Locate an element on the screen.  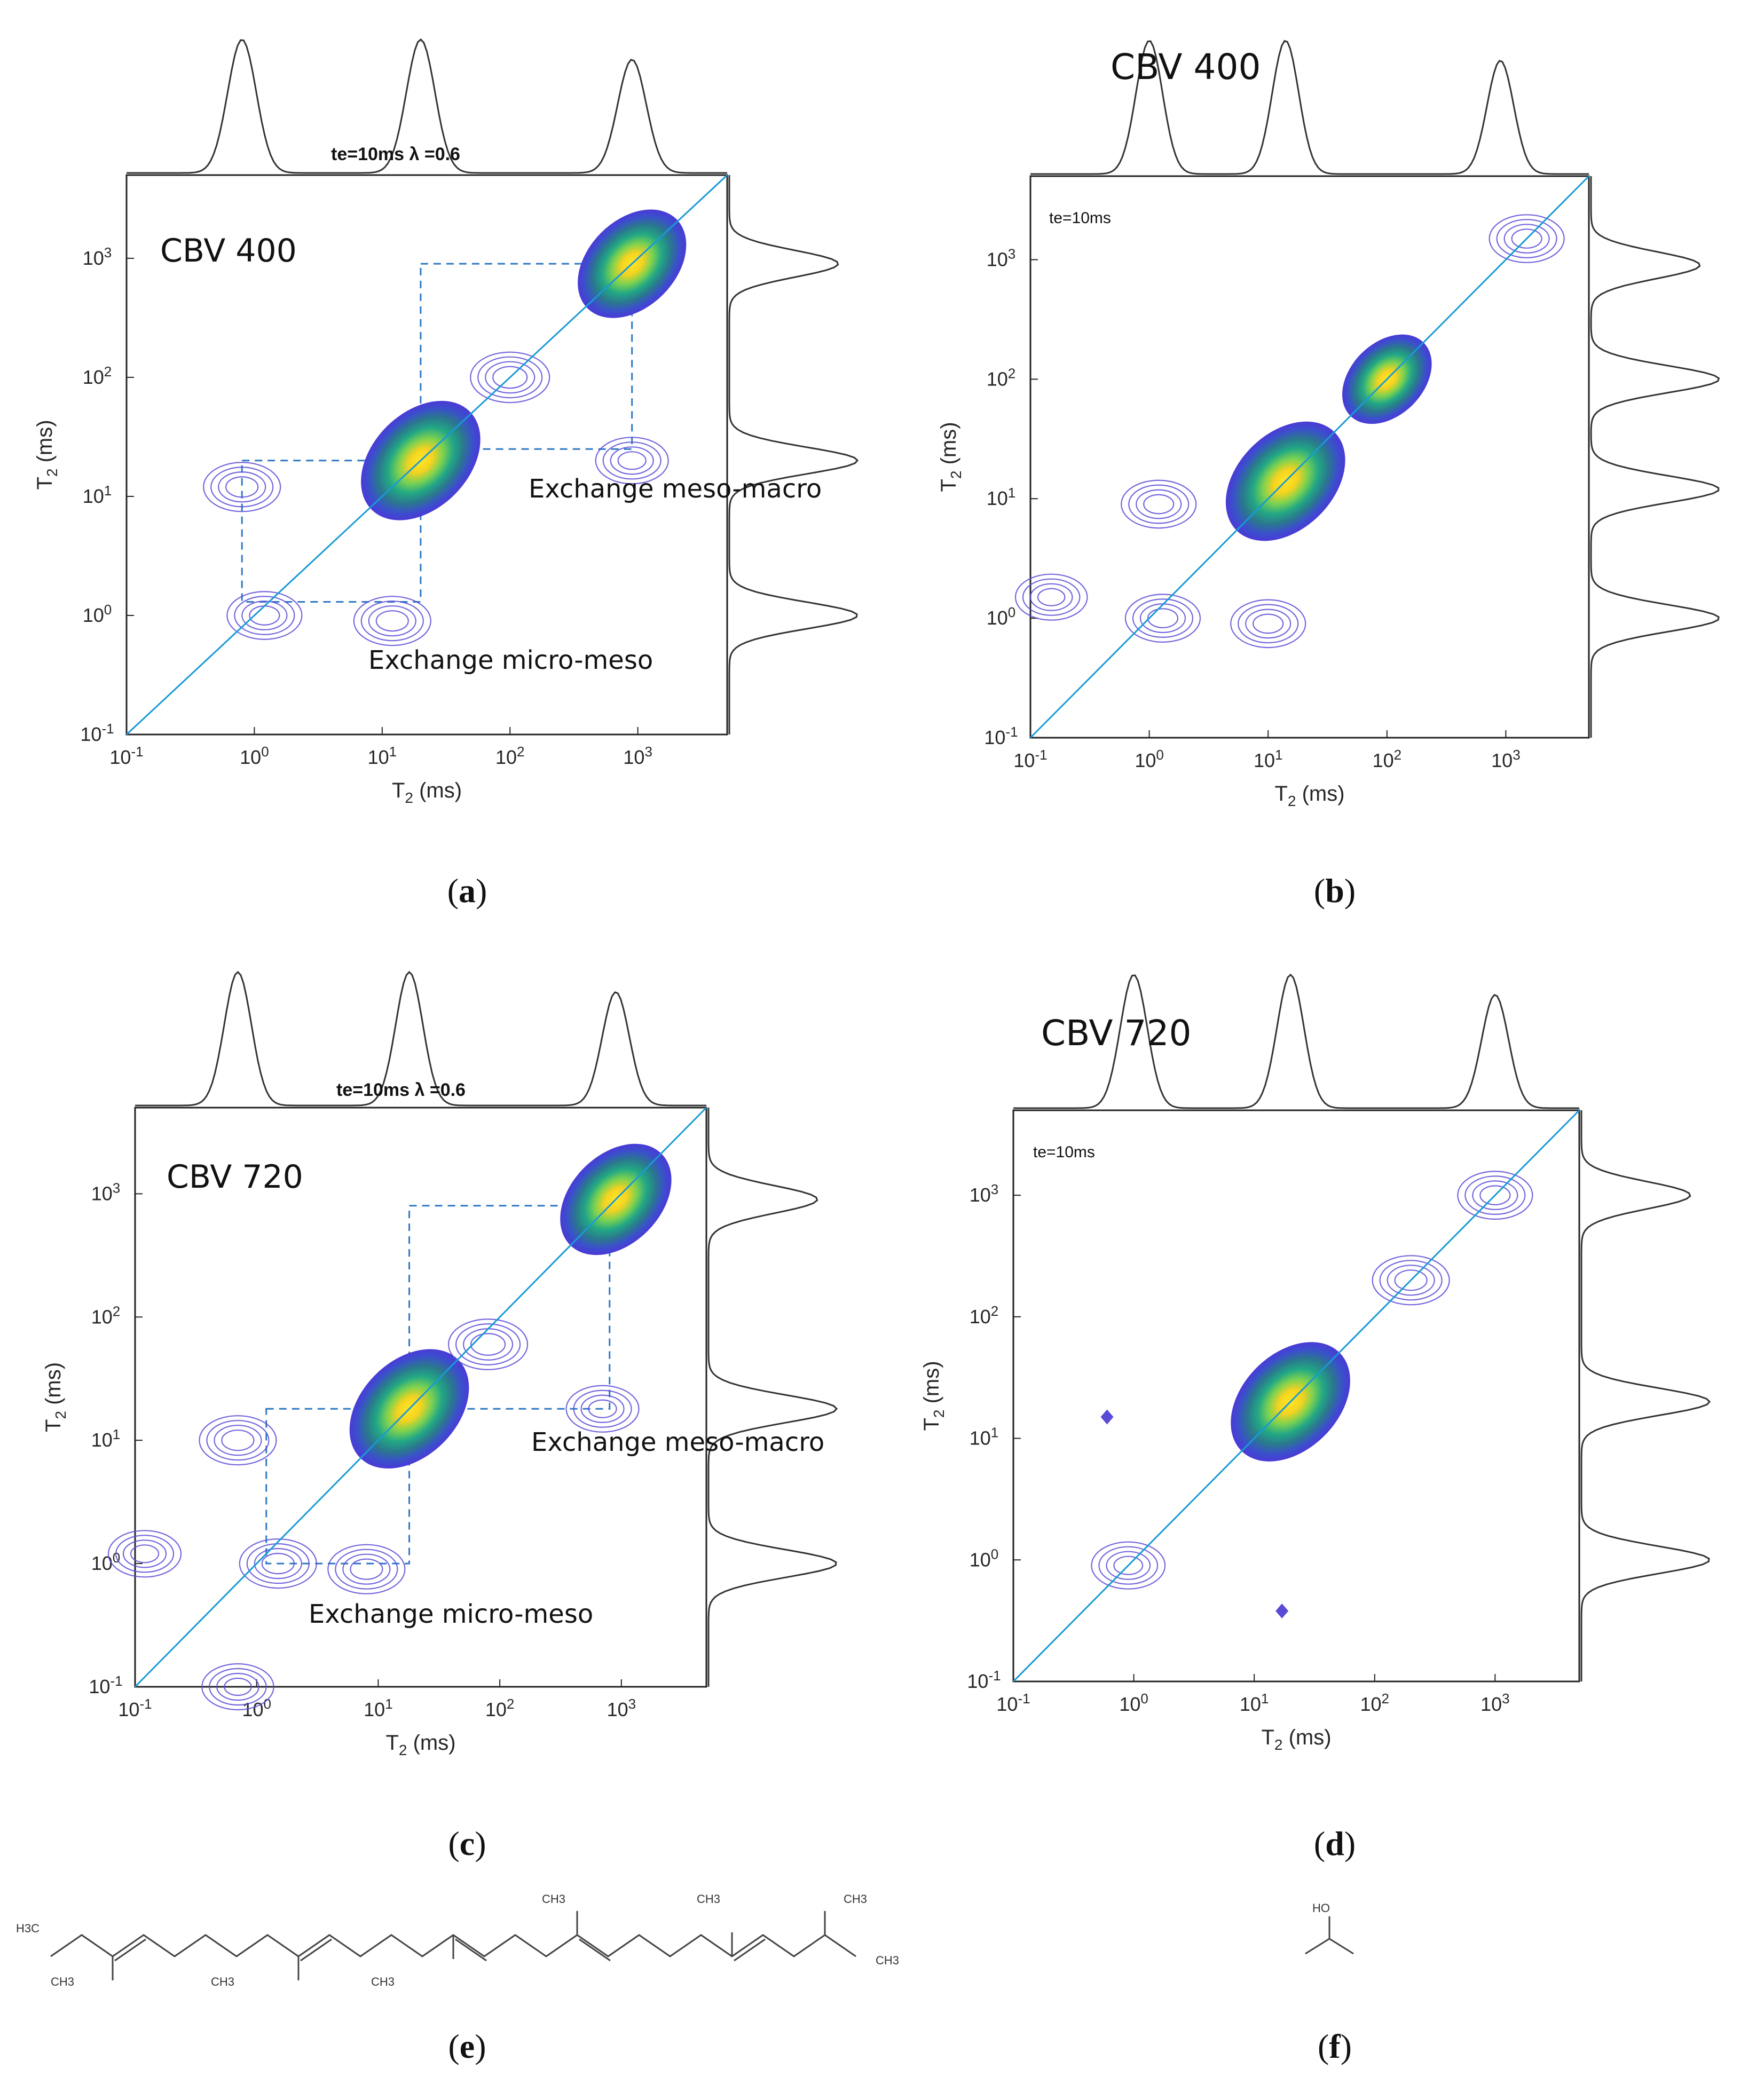
squalene-structure: H3C CH3 CH3 CH3 CH3 CH3 CH3 CH3 is located at coordinates (458, 1940).